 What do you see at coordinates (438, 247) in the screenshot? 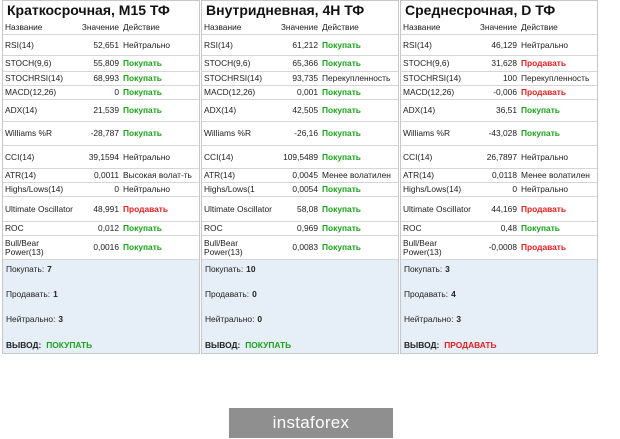
I see `indicator-name: Bull/Bear Power(13)` at bounding box center [438, 247].